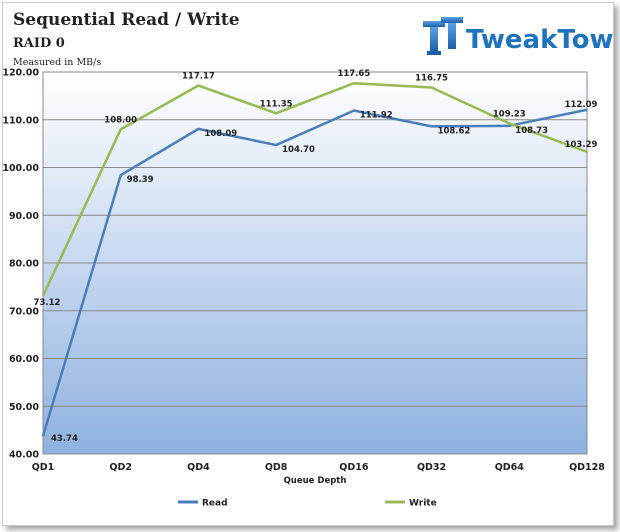 The image size is (620, 532). I want to click on data-label-read: 43.74, so click(64, 439).